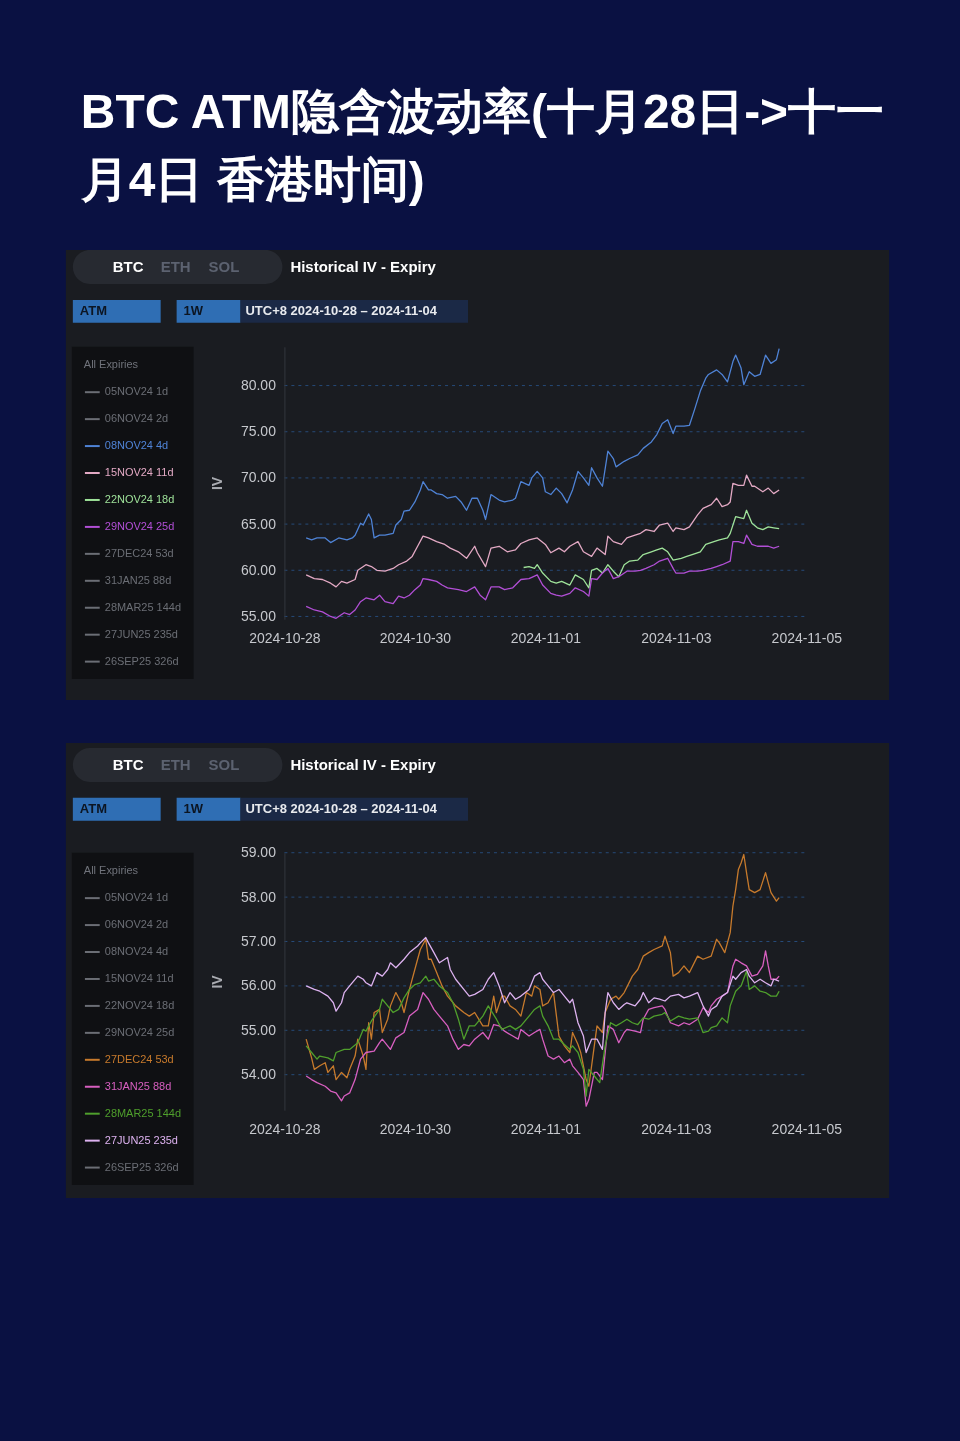 The width and height of the screenshot is (960, 1441). I want to click on y-tick-label: 59.00, so click(258, 852).